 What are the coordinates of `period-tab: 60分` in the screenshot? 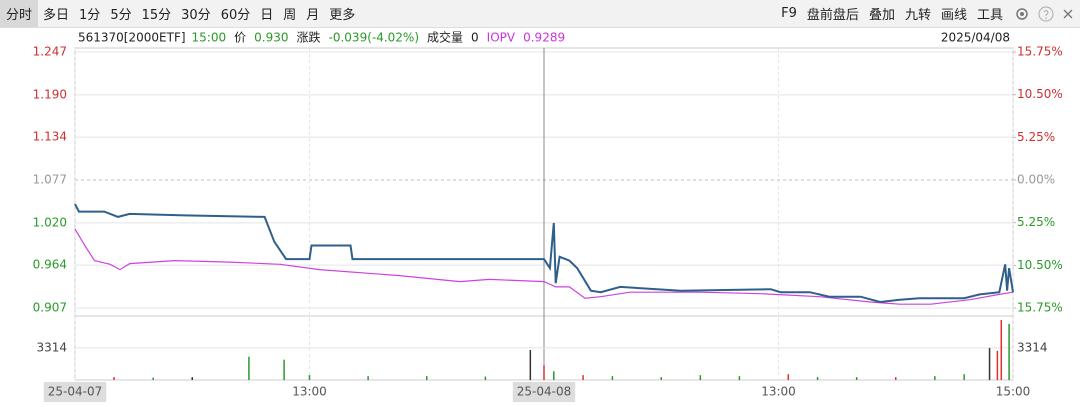 It's located at (235, 15).